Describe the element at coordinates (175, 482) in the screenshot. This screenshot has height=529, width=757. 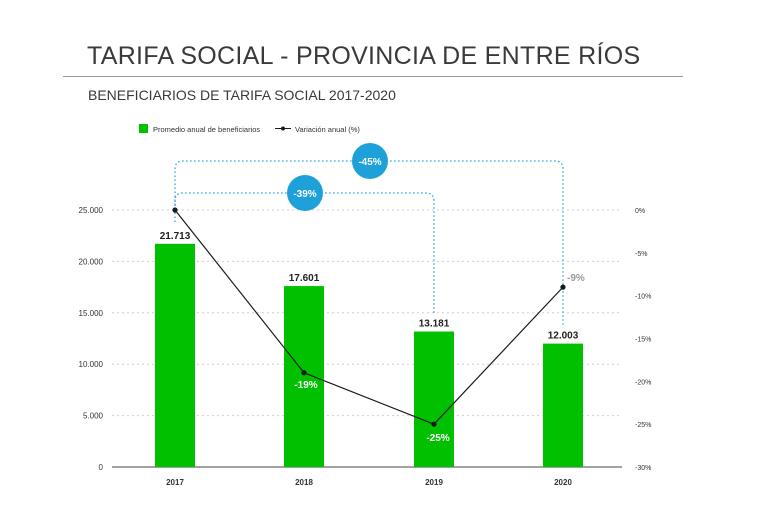
I see `x-tick-label: 2017` at that location.